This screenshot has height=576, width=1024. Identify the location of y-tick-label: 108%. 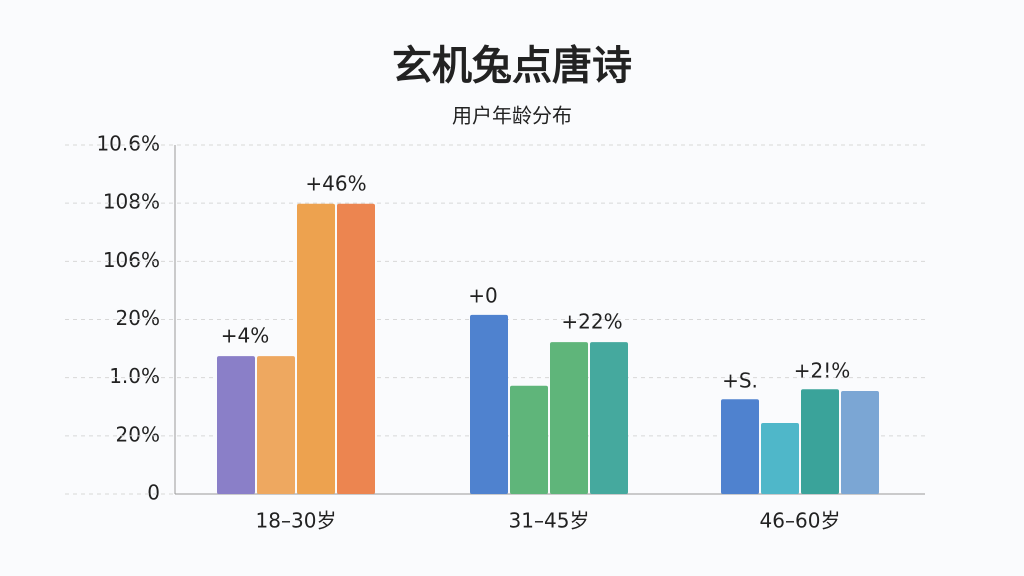
(131, 202).